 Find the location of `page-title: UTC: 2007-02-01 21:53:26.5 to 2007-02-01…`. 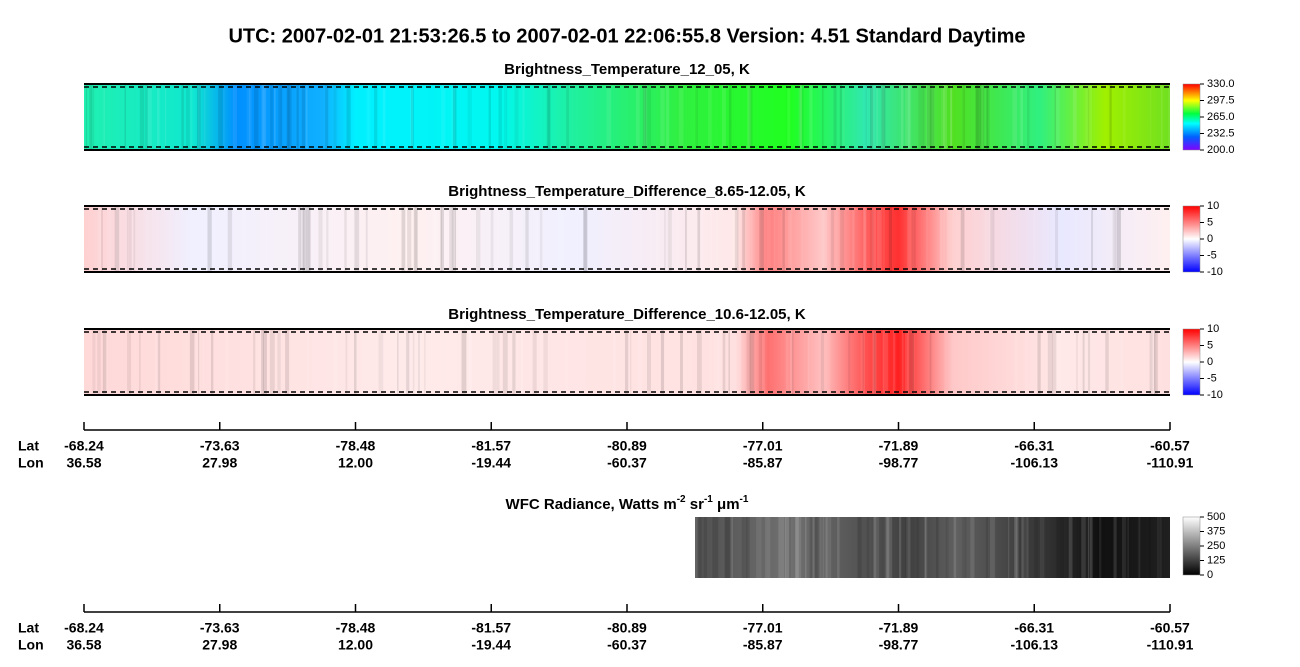

page-title: UTC: 2007-02-01 21:53:26.5 to 2007-02-01… is located at coordinates (626, 36).